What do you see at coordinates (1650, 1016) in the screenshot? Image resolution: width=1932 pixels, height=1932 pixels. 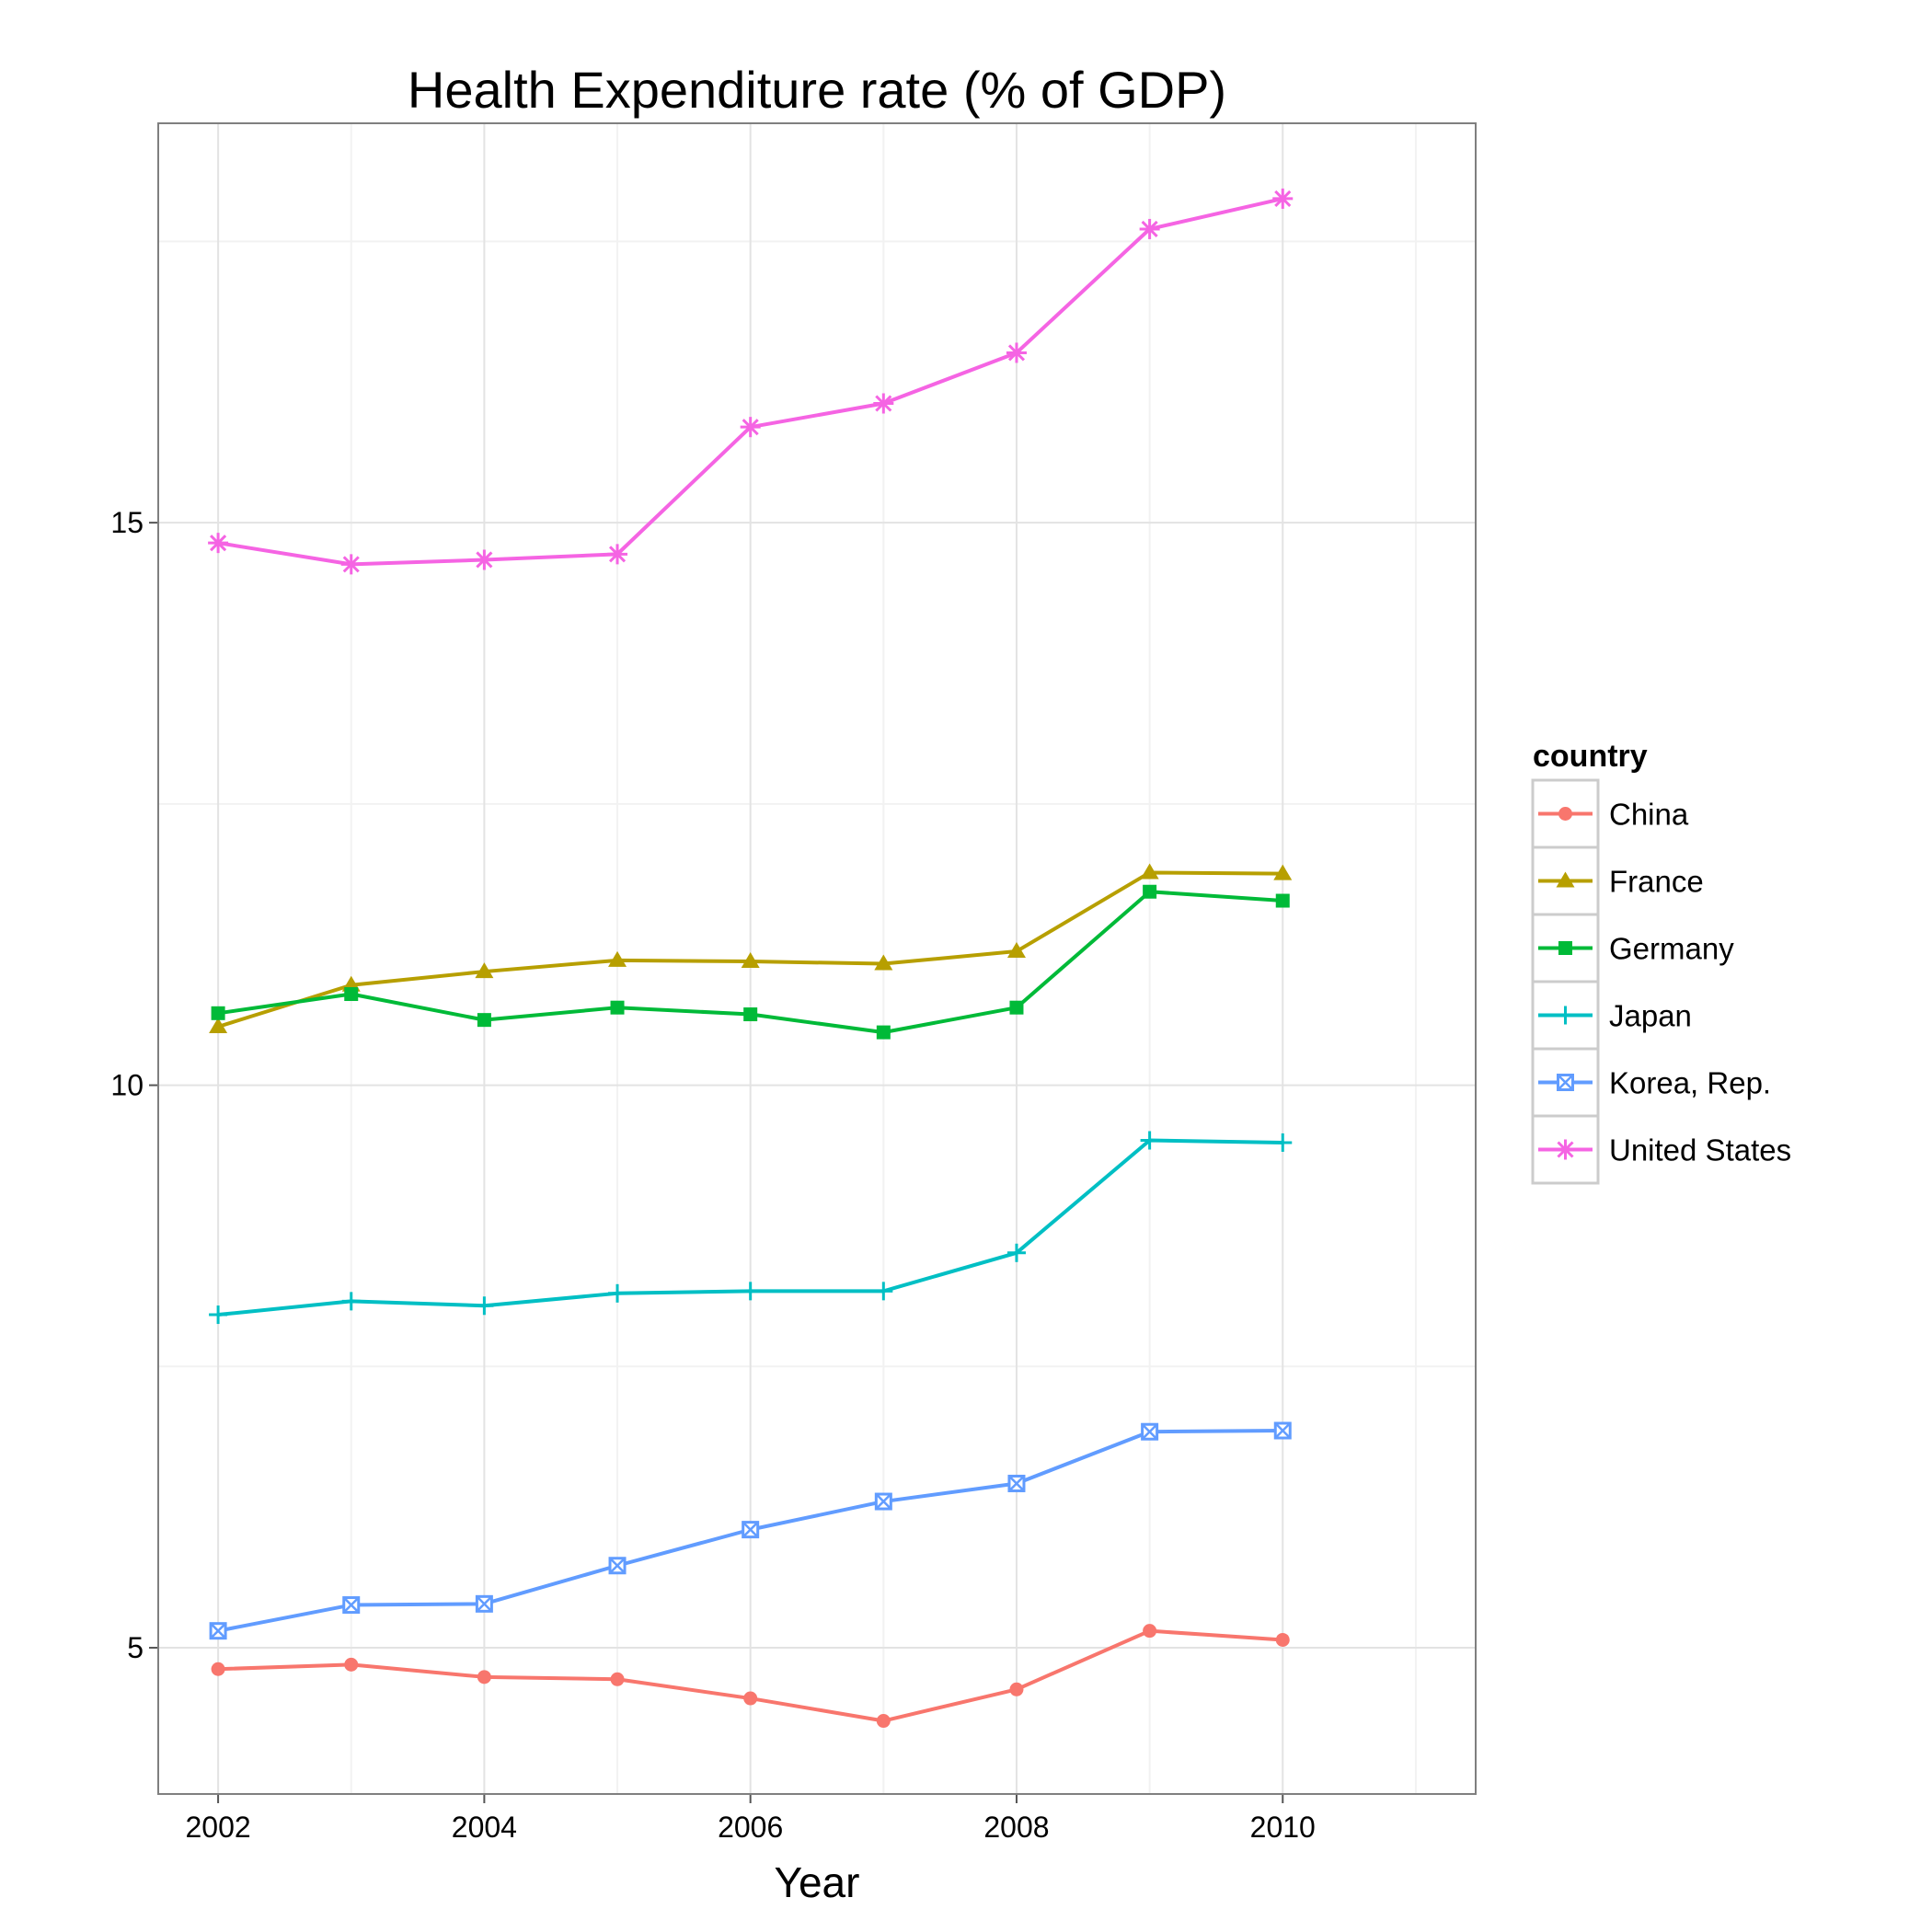 I see `legend-label: Japan` at bounding box center [1650, 1016].